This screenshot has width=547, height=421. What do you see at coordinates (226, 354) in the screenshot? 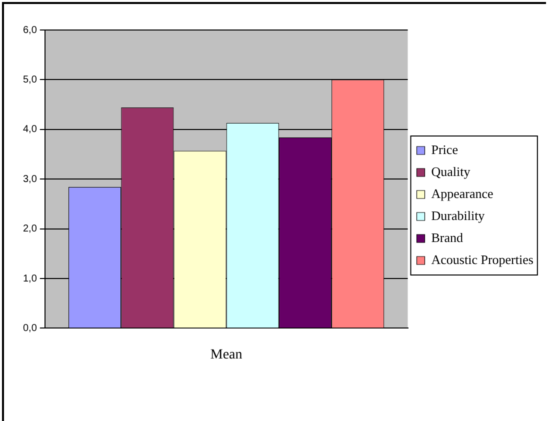
I see `x-tick-label: Mean` at bounding box center [226, 354].